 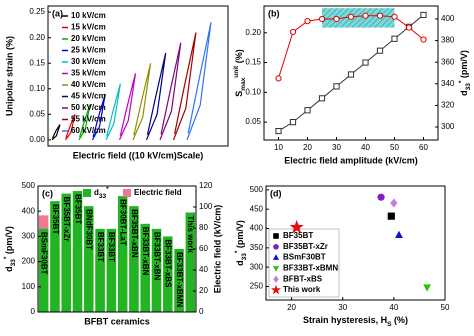 I want to click on category-label: BF30BT-LaT, so click(x=123, y=222).